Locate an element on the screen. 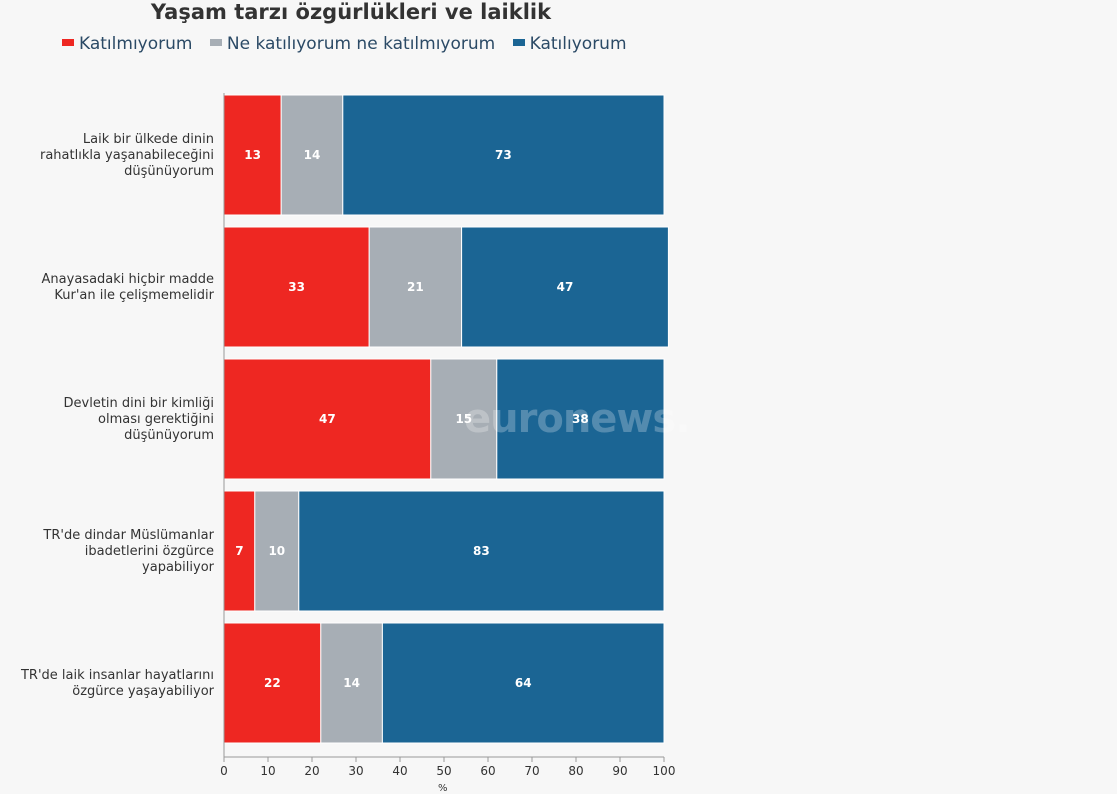  chart-title: Yaşam tarzı özgürlükleri ve laiklik is located at coordinates (351, 12).